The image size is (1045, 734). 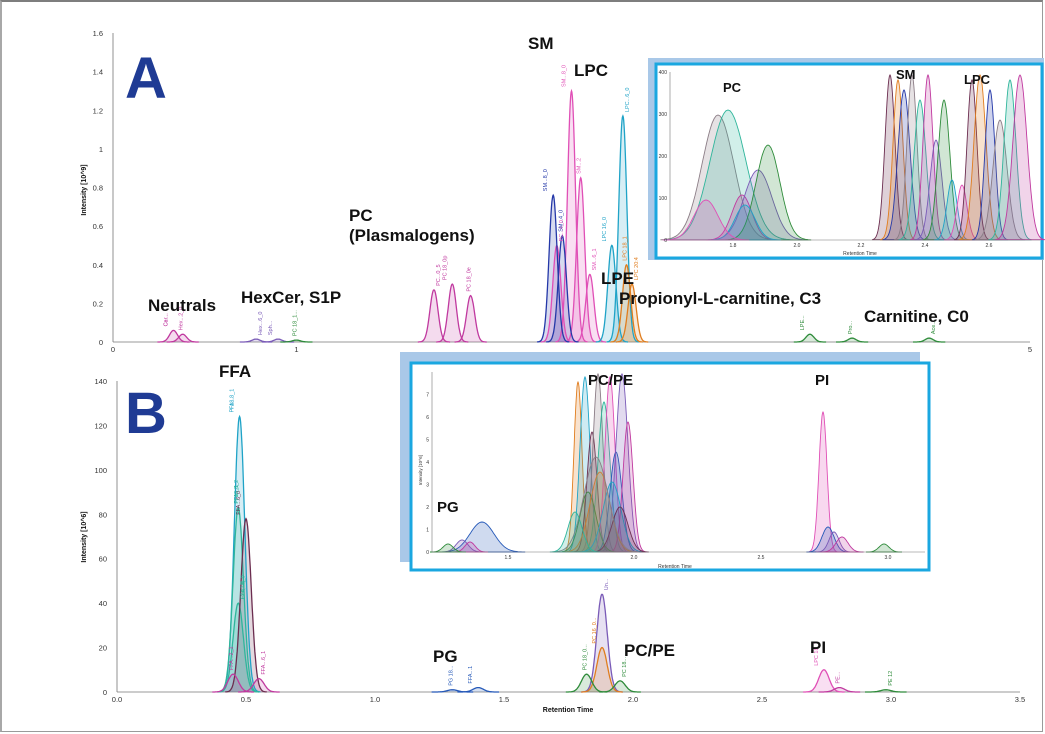 I want to click on inset-a-ticks: 1.8 2.0 2.2 2.4 2.6 0 100 200 300 400, so click(x=826, y=159).